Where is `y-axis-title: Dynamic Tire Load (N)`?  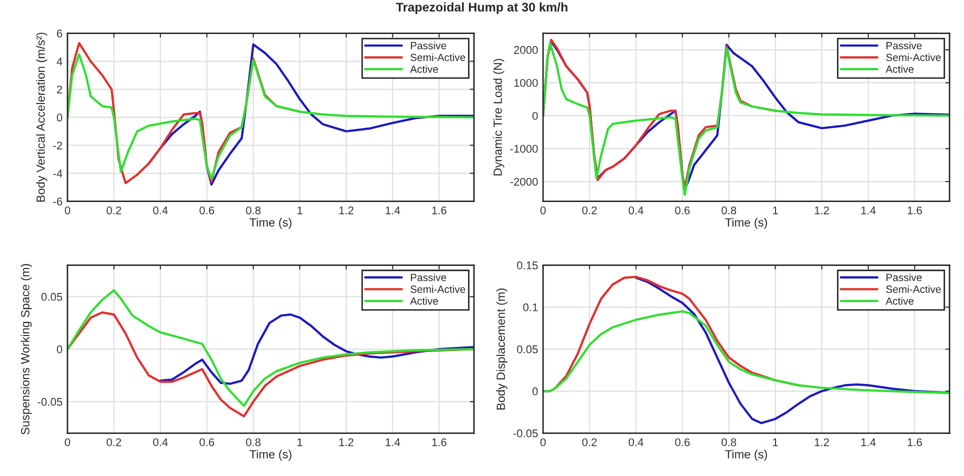
y-axis-title: Dynamic Tire Load (N) is located at coordinates (498, 117).